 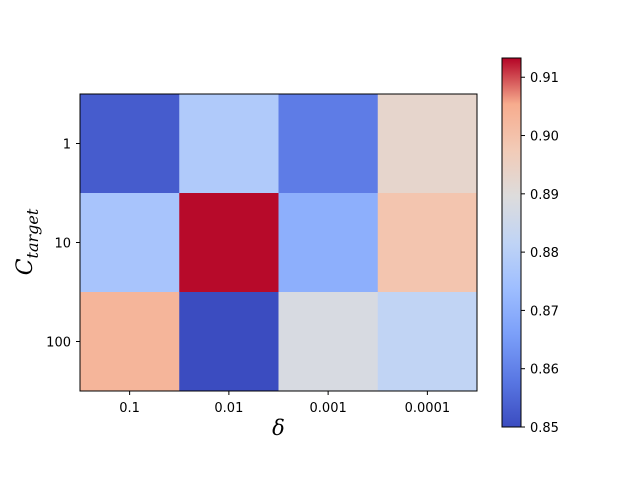 What do you see at coordinates (278, 428) in the screenshot?
I see `x-axis-label: δ` at bounding box center [278, 428].